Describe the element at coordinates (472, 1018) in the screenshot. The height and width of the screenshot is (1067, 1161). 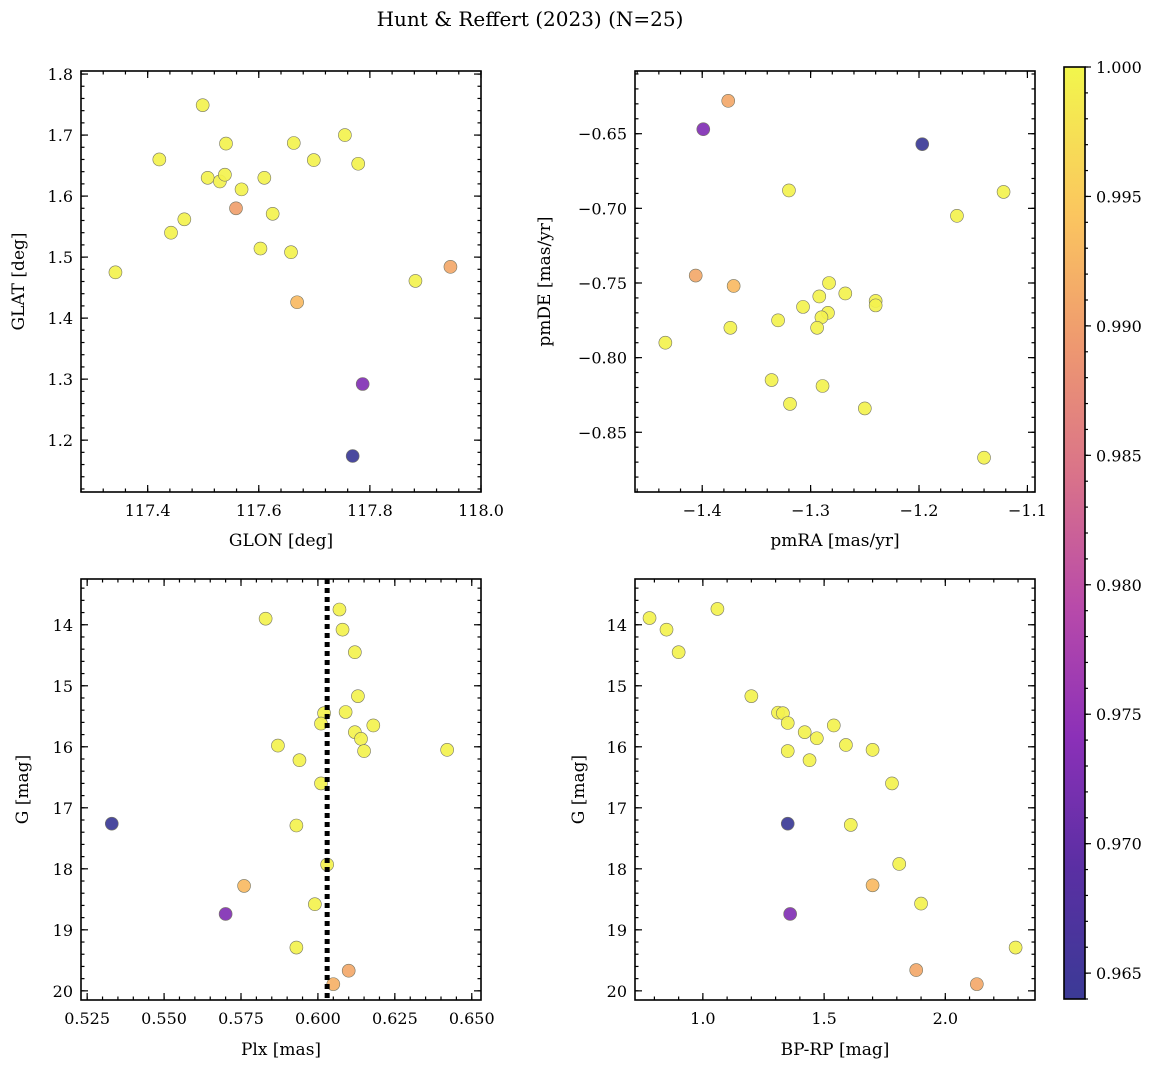
I see `x-tick-label: 0.650` at that location.